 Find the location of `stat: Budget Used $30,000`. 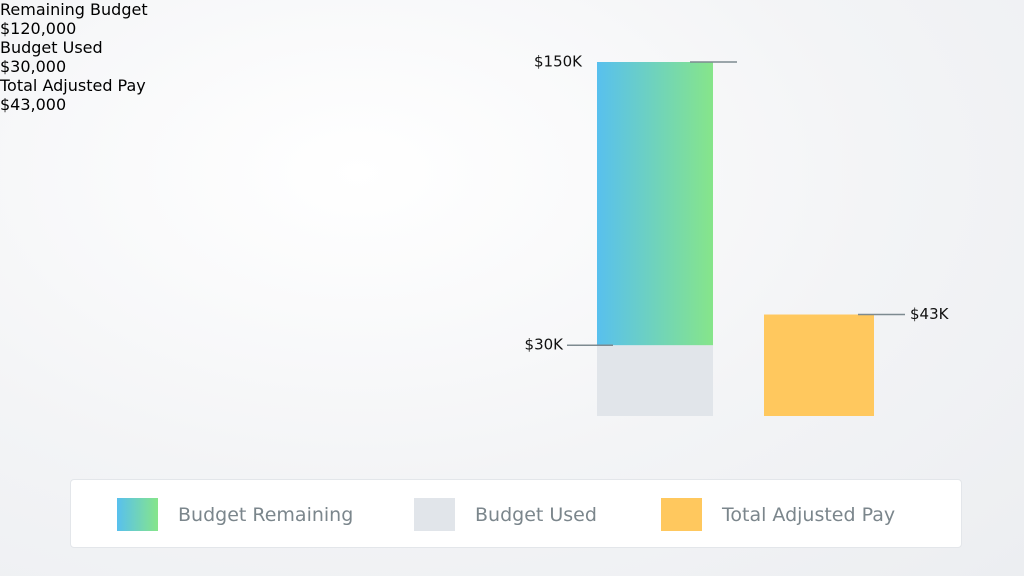

stat: Budget Used $30,000 is located at coordinates (512, 57).